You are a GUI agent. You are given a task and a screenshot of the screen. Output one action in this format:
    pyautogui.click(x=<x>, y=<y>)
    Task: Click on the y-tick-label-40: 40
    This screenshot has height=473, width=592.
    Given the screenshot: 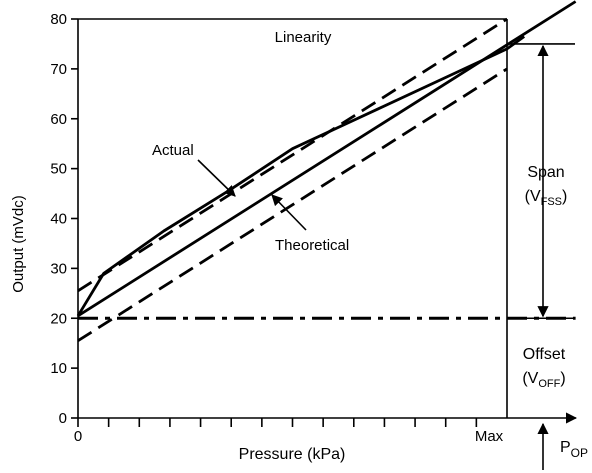 What is the action you would take?
    pyautogui.click(x=58, y=219)
    